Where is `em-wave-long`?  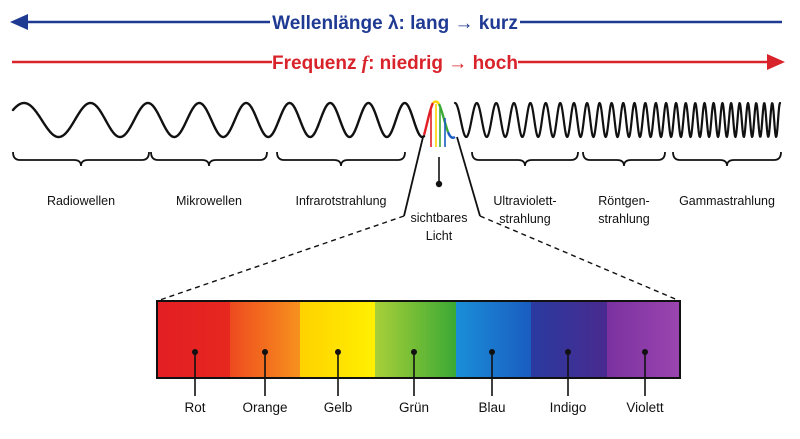 em-wave-long is located at coordinates (218, 120).